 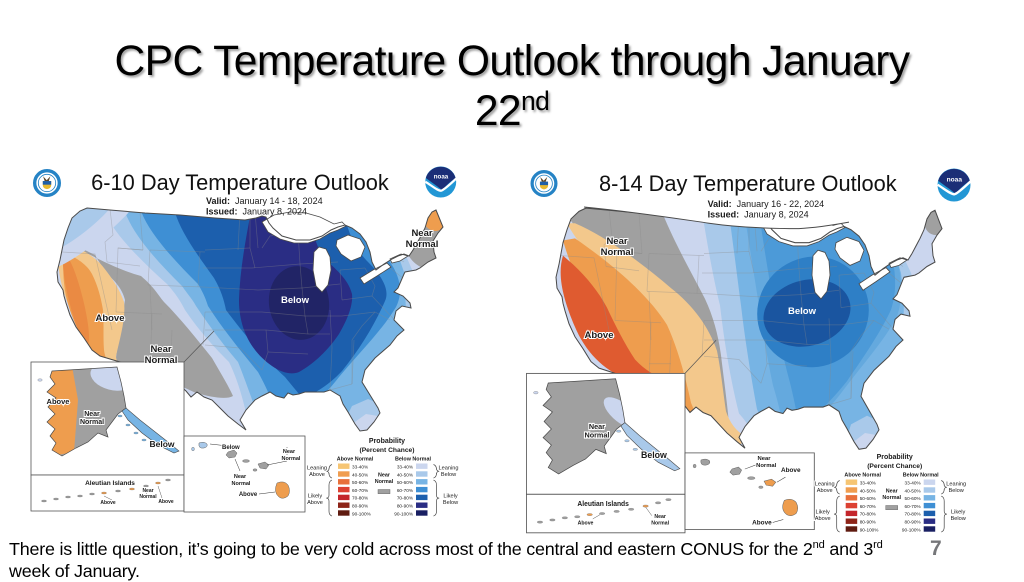 I want to click on svg-text: Valid: January 14 - 18, 2024, so click(x=264, y=201).